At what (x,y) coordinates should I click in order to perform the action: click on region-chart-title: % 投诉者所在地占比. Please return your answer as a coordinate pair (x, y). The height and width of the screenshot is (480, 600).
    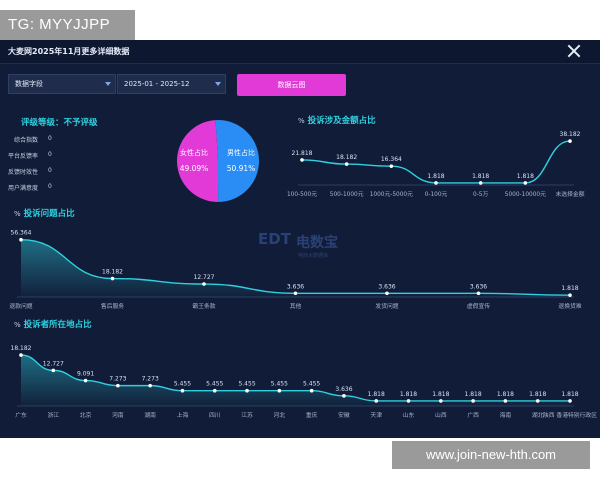
    Looking at the image, I should click on (53, 324).